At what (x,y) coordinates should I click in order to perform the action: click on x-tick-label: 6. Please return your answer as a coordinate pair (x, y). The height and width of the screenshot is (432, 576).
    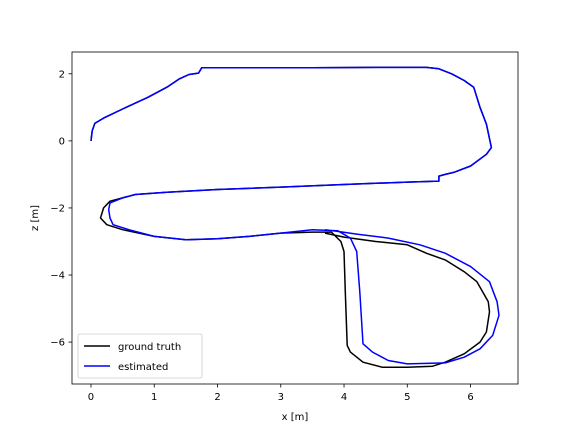
    Looking at the image, I should click on (470, 397).